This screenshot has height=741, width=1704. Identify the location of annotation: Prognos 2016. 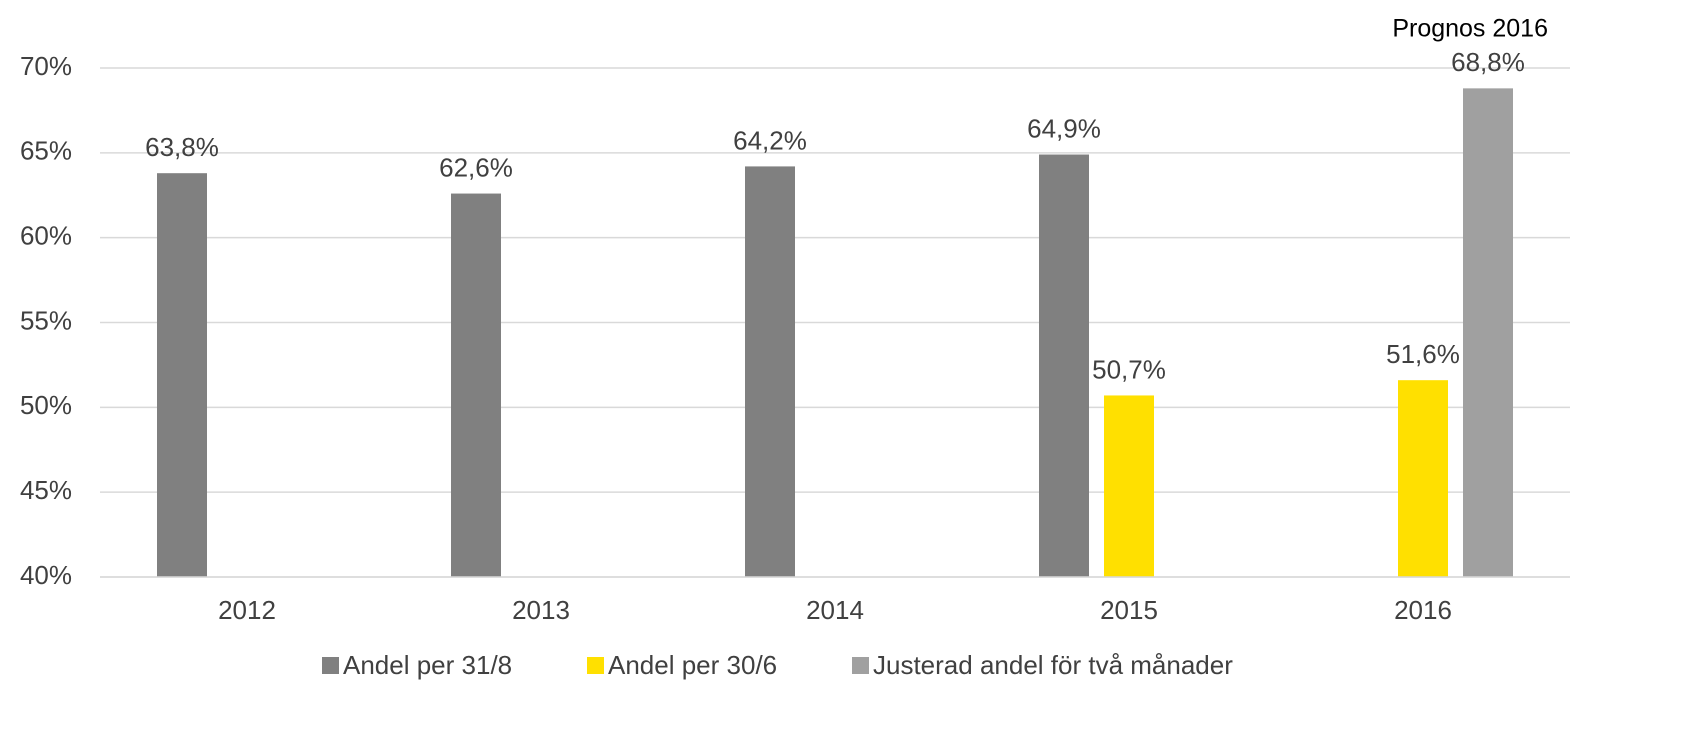
(1470, 29).